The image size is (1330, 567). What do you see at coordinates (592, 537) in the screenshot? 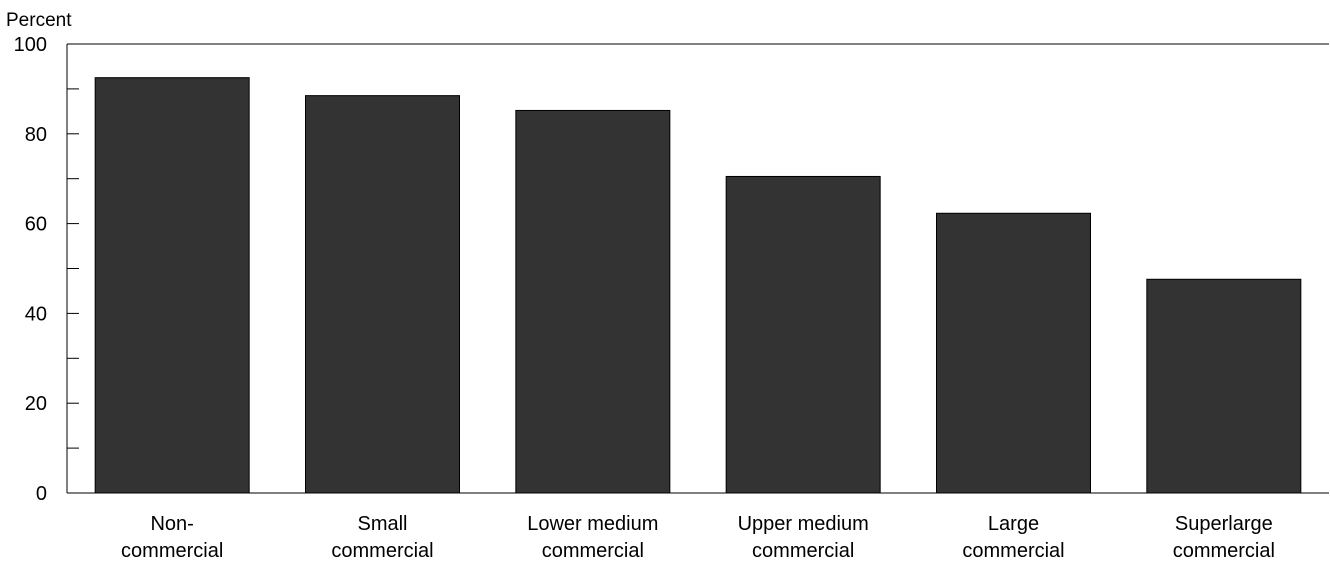
I see `category-label: Lower medium commercial` at bounding box center [592, 537].